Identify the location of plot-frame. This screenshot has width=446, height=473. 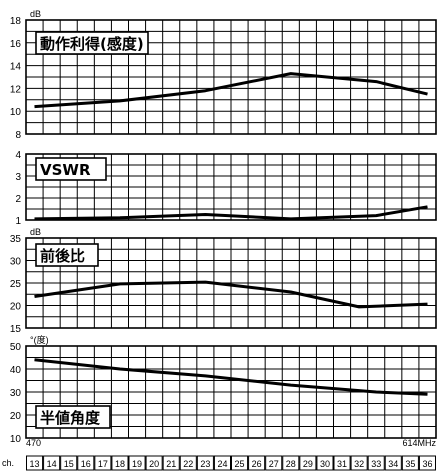
(231, 187).